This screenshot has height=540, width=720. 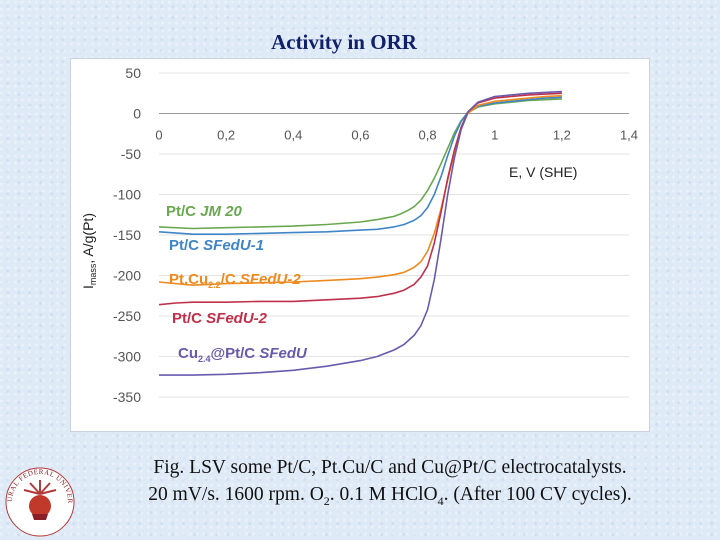 What do you see at coordinates (226, 135) in the screenshot?
I see `x-tick-label: 0,2` at bounding box center [226, 135].